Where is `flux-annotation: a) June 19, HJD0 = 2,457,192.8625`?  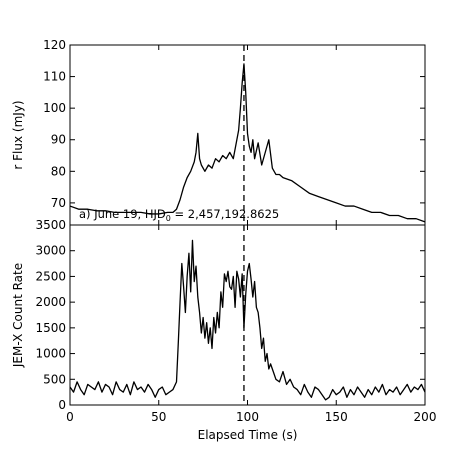
flux-annotation: a) June 19, HJD0 = 2,457,192.8625 is located at coordinates (179, 215).